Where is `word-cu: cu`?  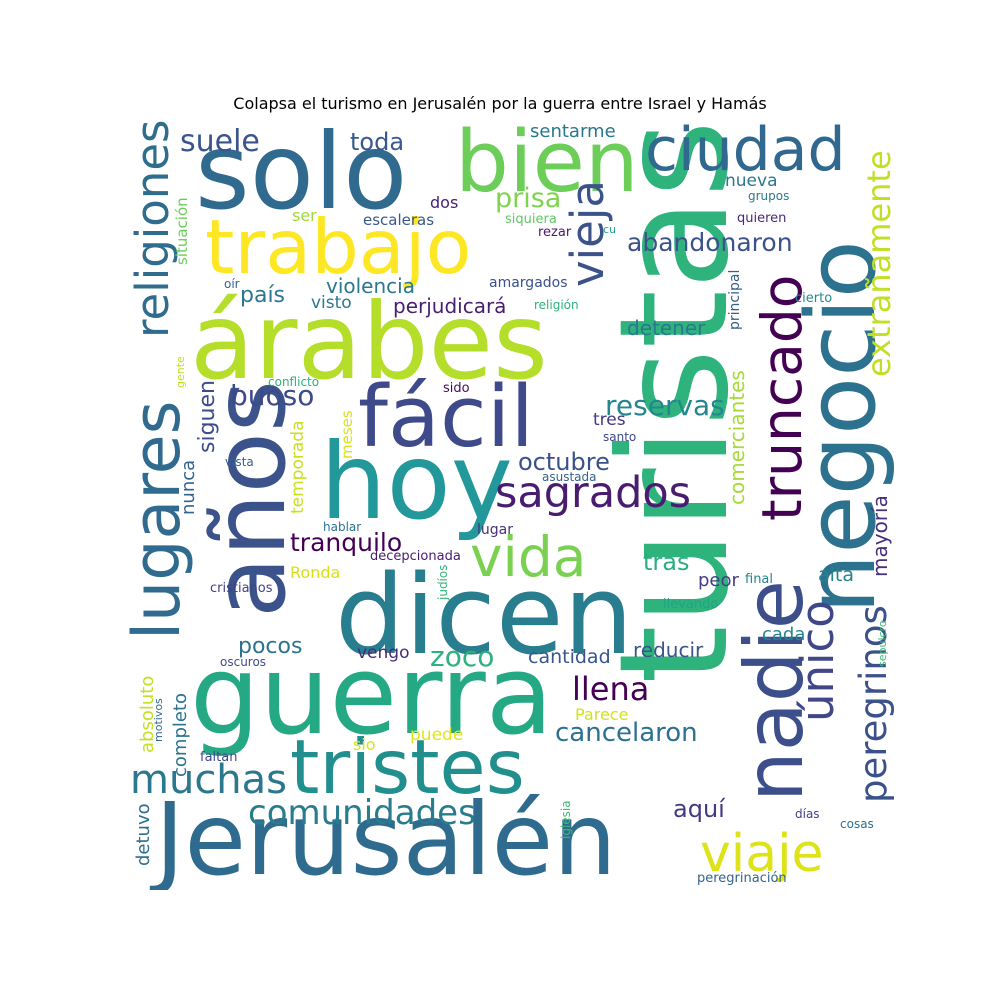
word-cu: cu is located at coordinates (610, 229).